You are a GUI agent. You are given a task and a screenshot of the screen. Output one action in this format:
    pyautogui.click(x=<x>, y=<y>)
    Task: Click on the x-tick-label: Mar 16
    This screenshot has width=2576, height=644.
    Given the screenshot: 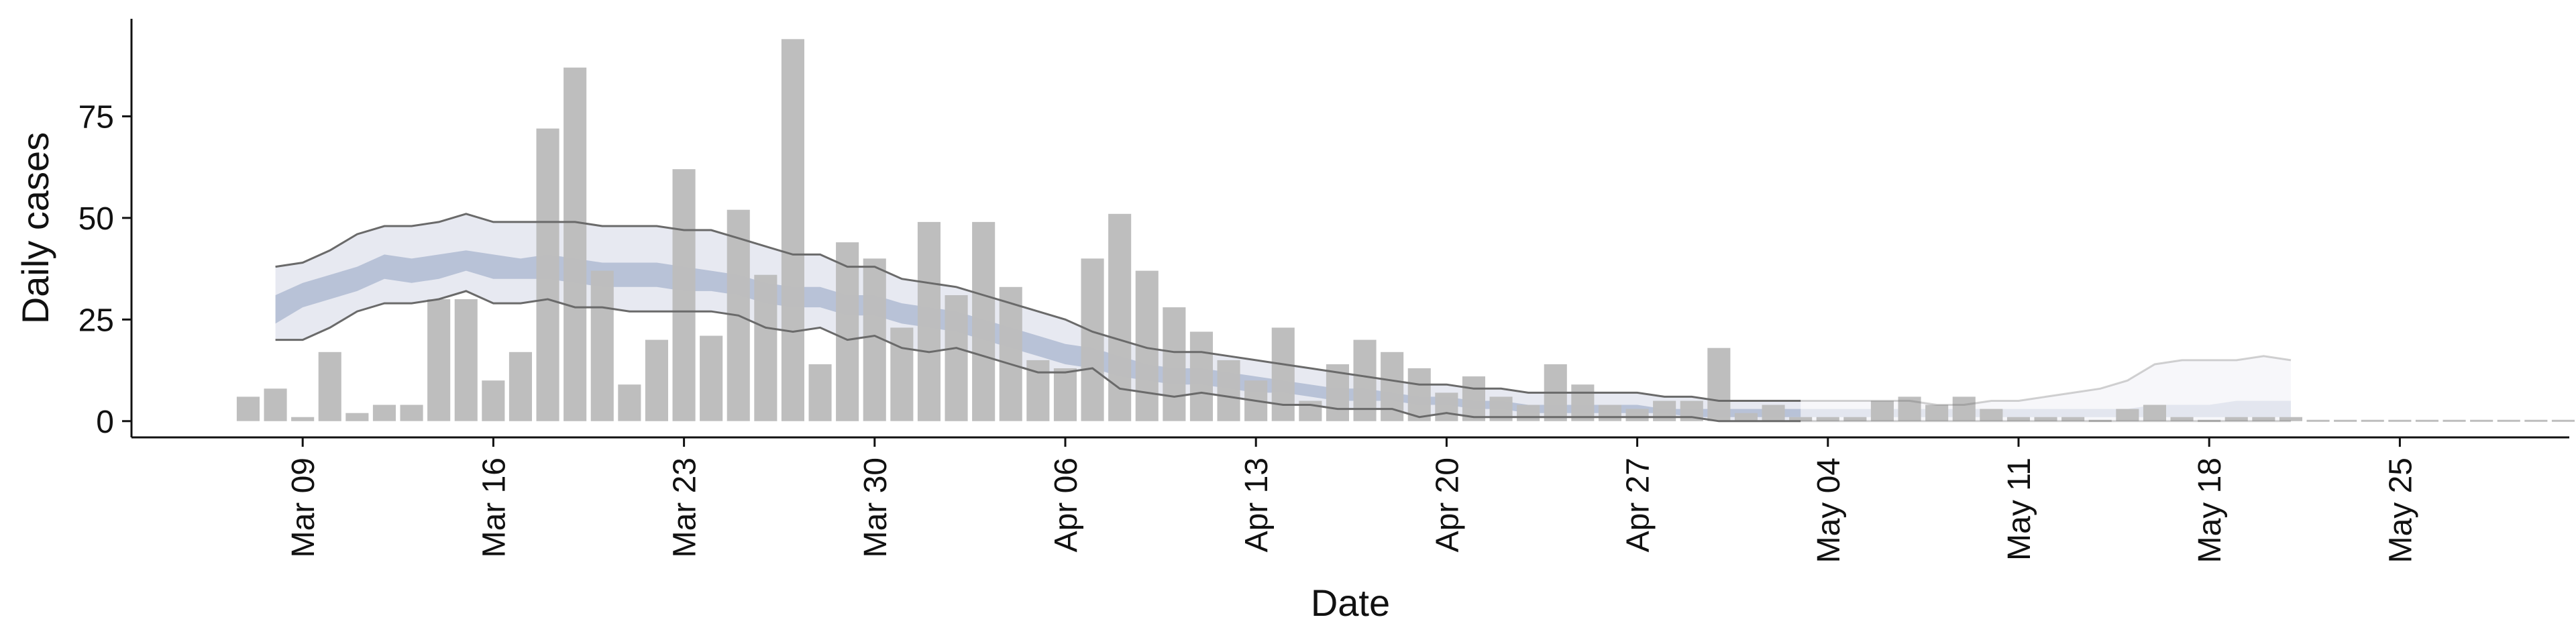 What is the action you would take?
    pyautogui.click(x=494, y=507)
    